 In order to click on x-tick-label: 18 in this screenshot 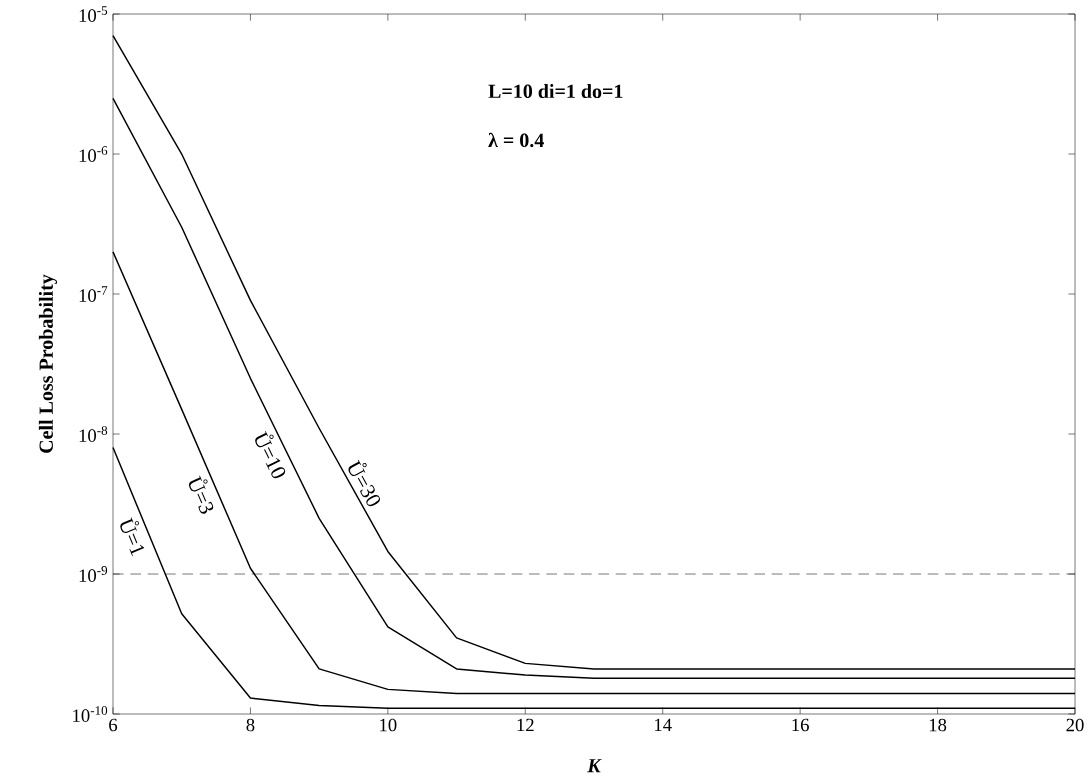, I will do `click(938, 725)`.